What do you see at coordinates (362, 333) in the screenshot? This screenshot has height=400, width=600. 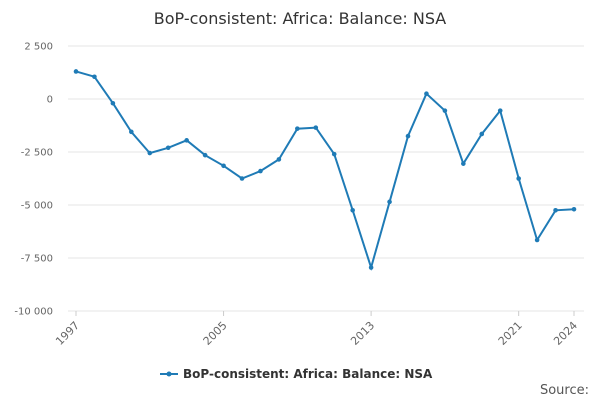 I see `x-tick-label: 2013` at bounding box center [362, 333].